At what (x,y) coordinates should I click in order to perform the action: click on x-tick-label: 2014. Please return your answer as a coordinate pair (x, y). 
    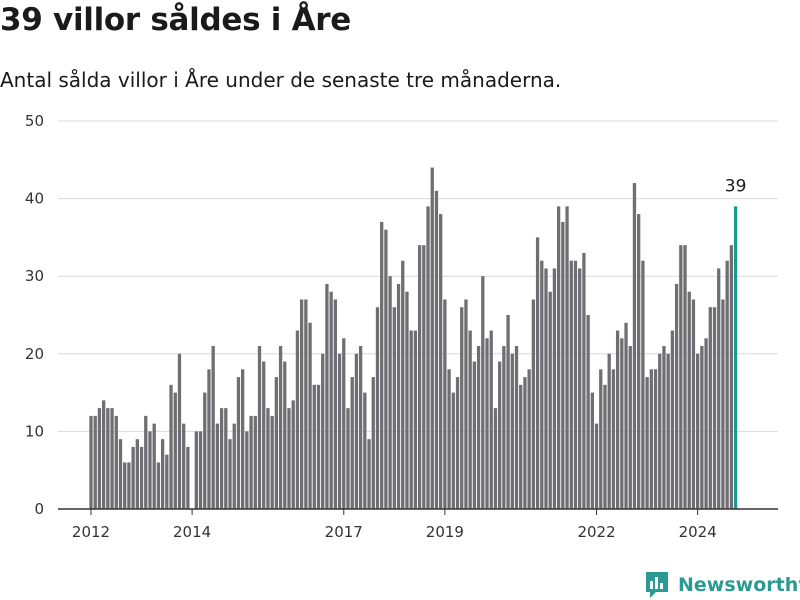
    Looking at the image, I should click on (192, 532).